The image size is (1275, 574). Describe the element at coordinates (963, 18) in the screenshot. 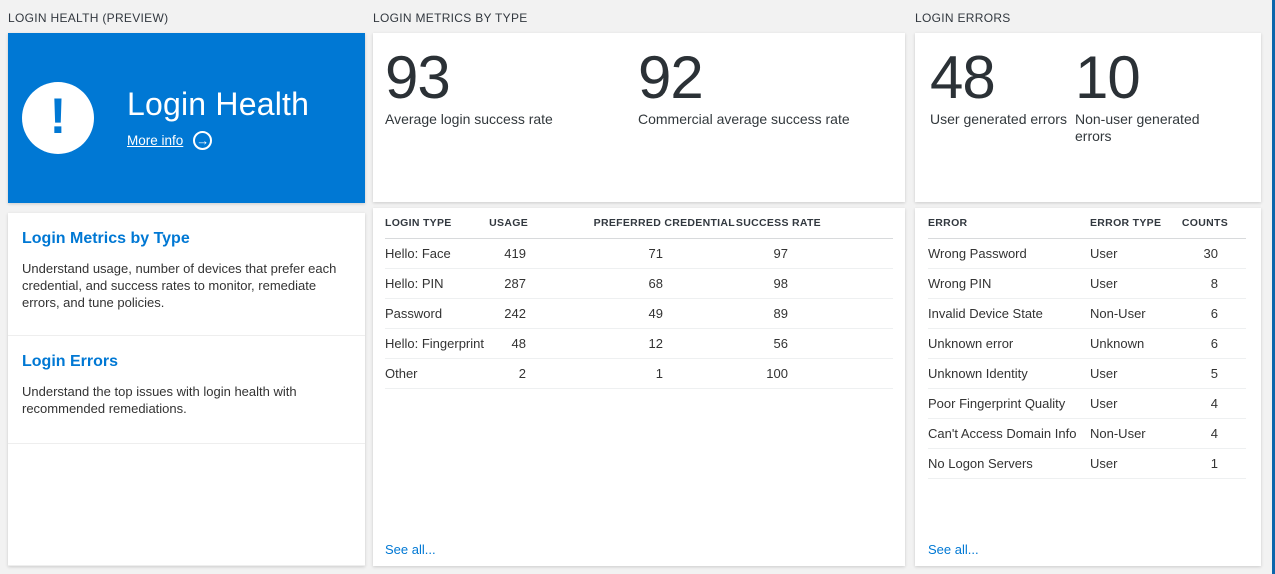

I see `panel-header-login-errors: LOGIN ERRORS` at that location.